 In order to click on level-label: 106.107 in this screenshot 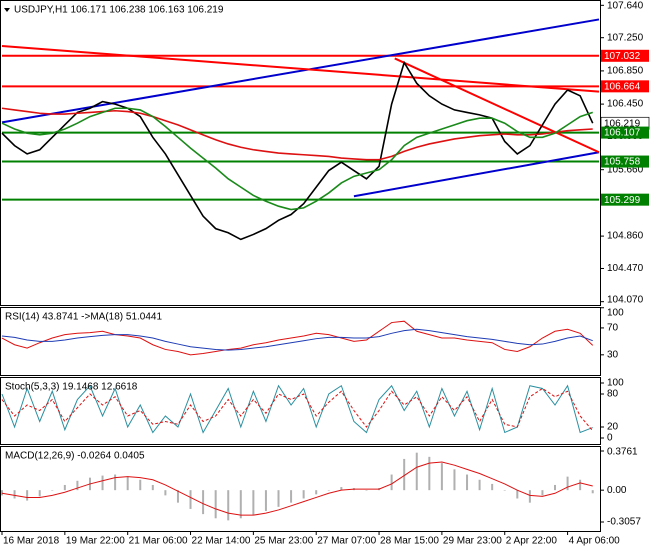, I will do `click(622, 133)`.